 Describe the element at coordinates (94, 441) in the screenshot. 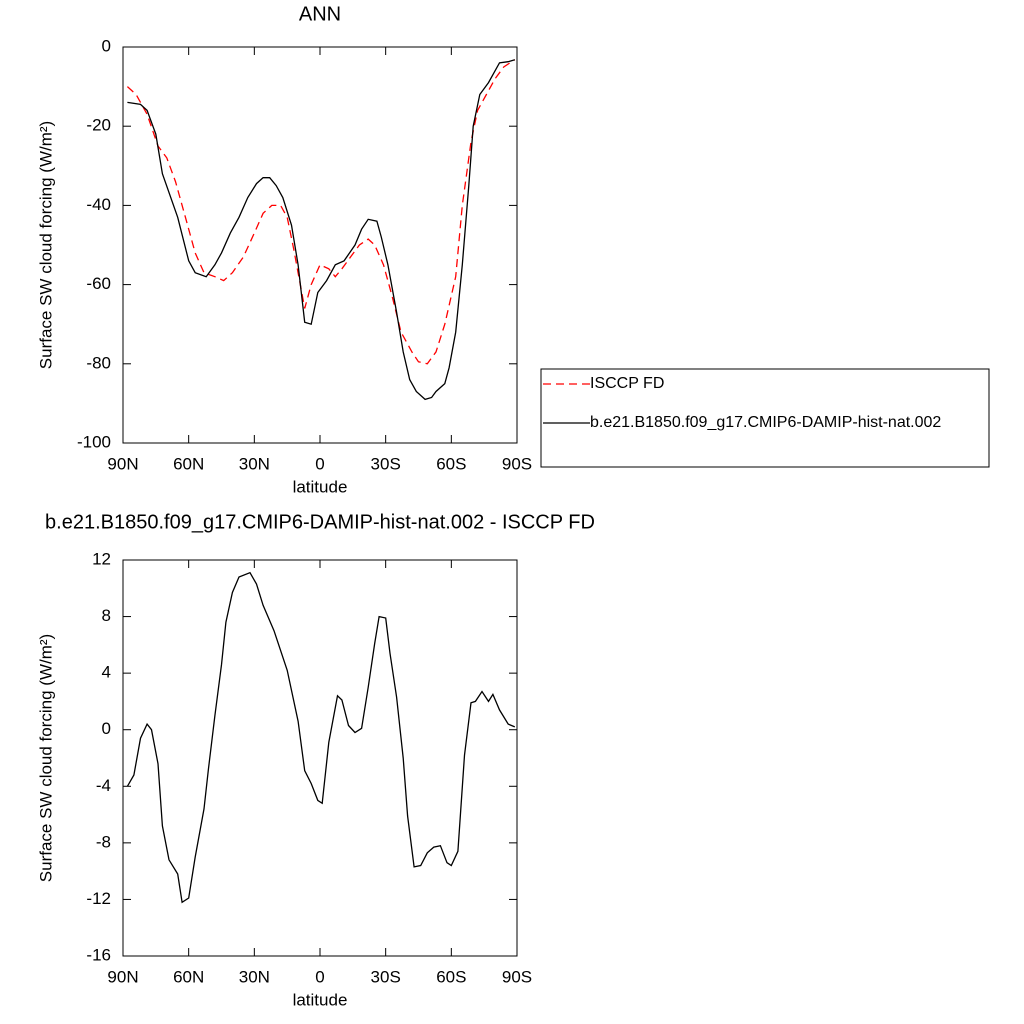

I see `y-tick-label: -100` at that location.